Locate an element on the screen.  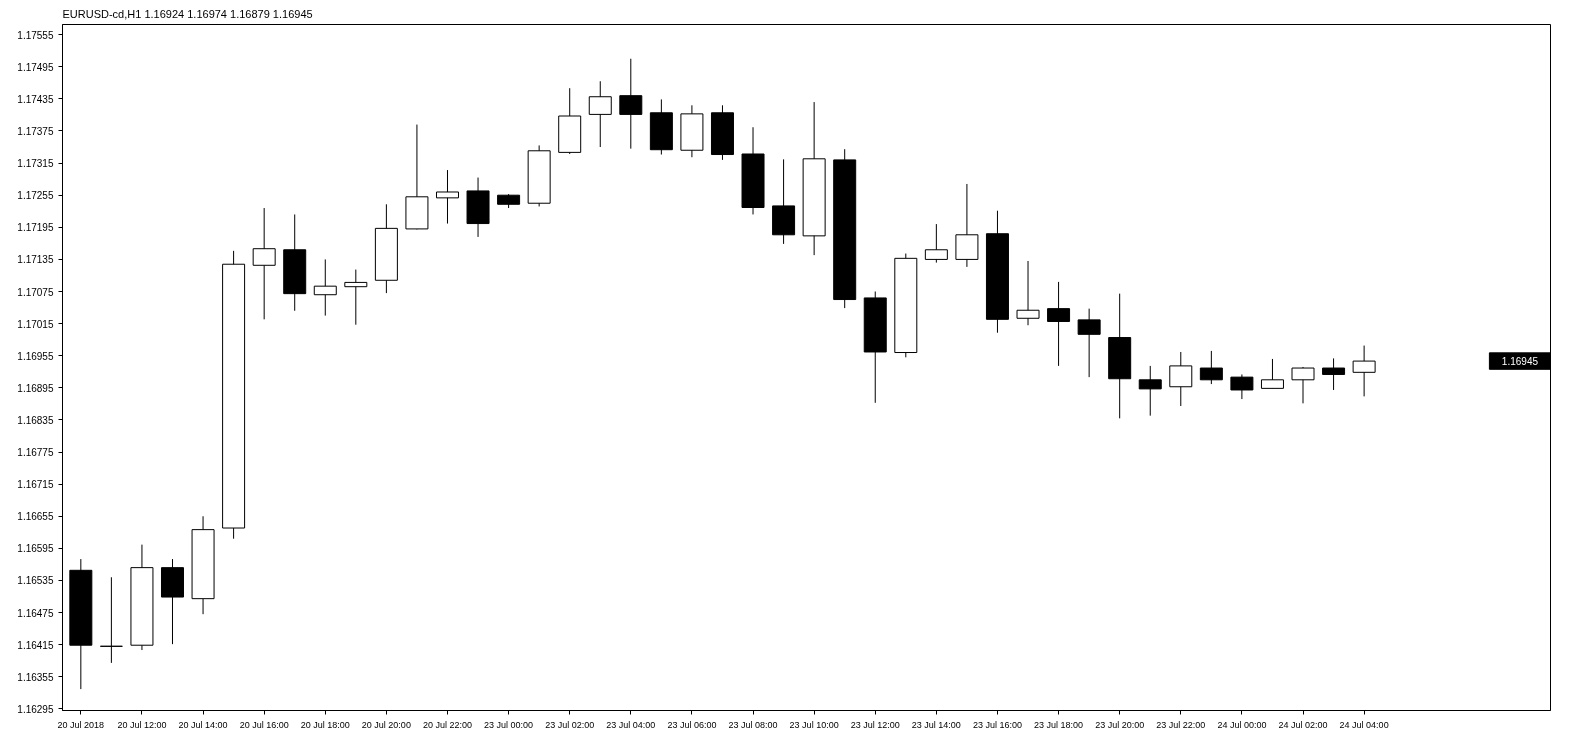
y-tick-label: 1.17075 is located at coordinates (35, 292).